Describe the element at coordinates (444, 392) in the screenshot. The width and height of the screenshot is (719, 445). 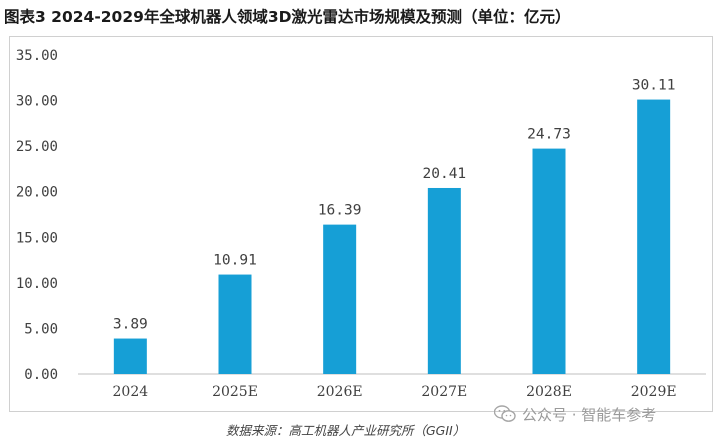
I see `x-tick-label: 2027E` at that location.